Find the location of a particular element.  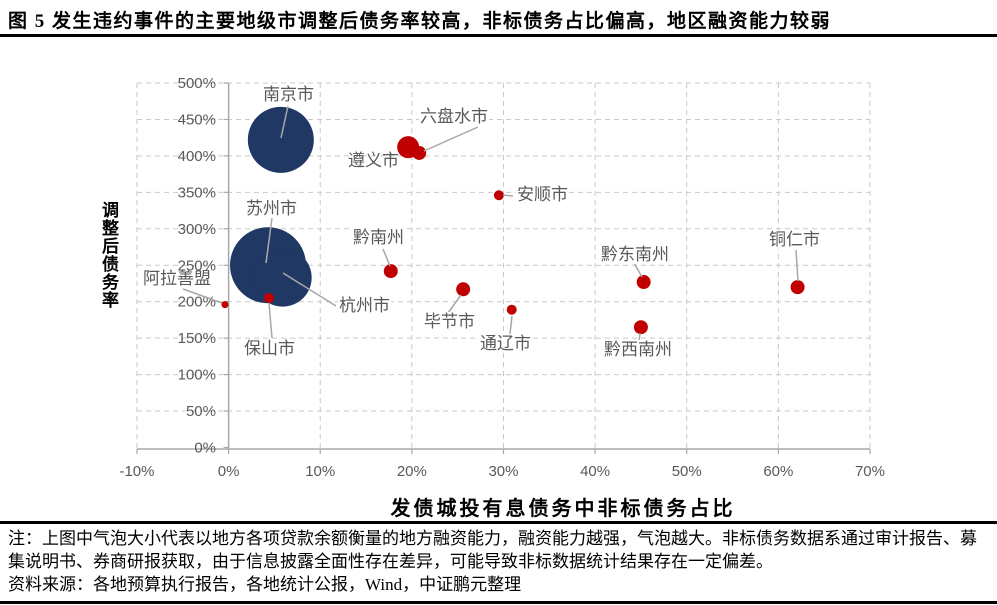

y-tick-label: 450% is located at coordinates (197, 119).